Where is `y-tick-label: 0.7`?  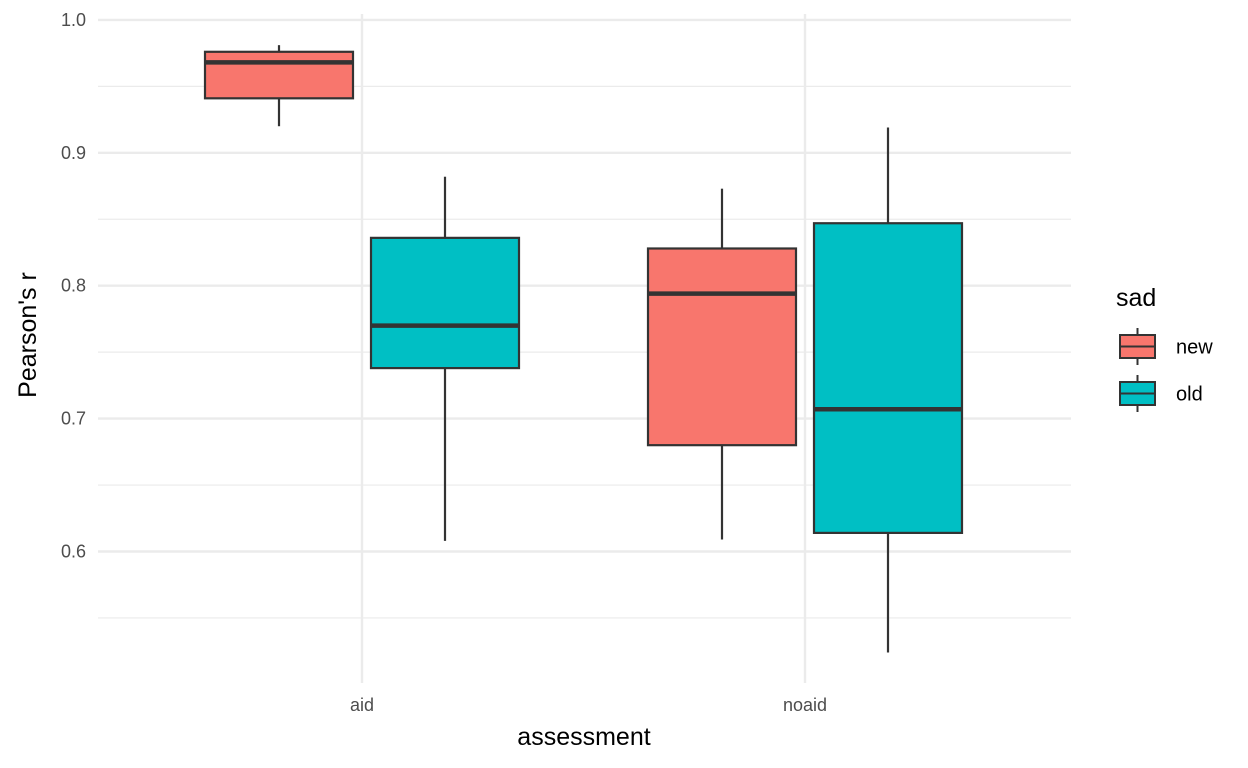
y-tick-label: 0.7 is located at coordinates (73, 419).